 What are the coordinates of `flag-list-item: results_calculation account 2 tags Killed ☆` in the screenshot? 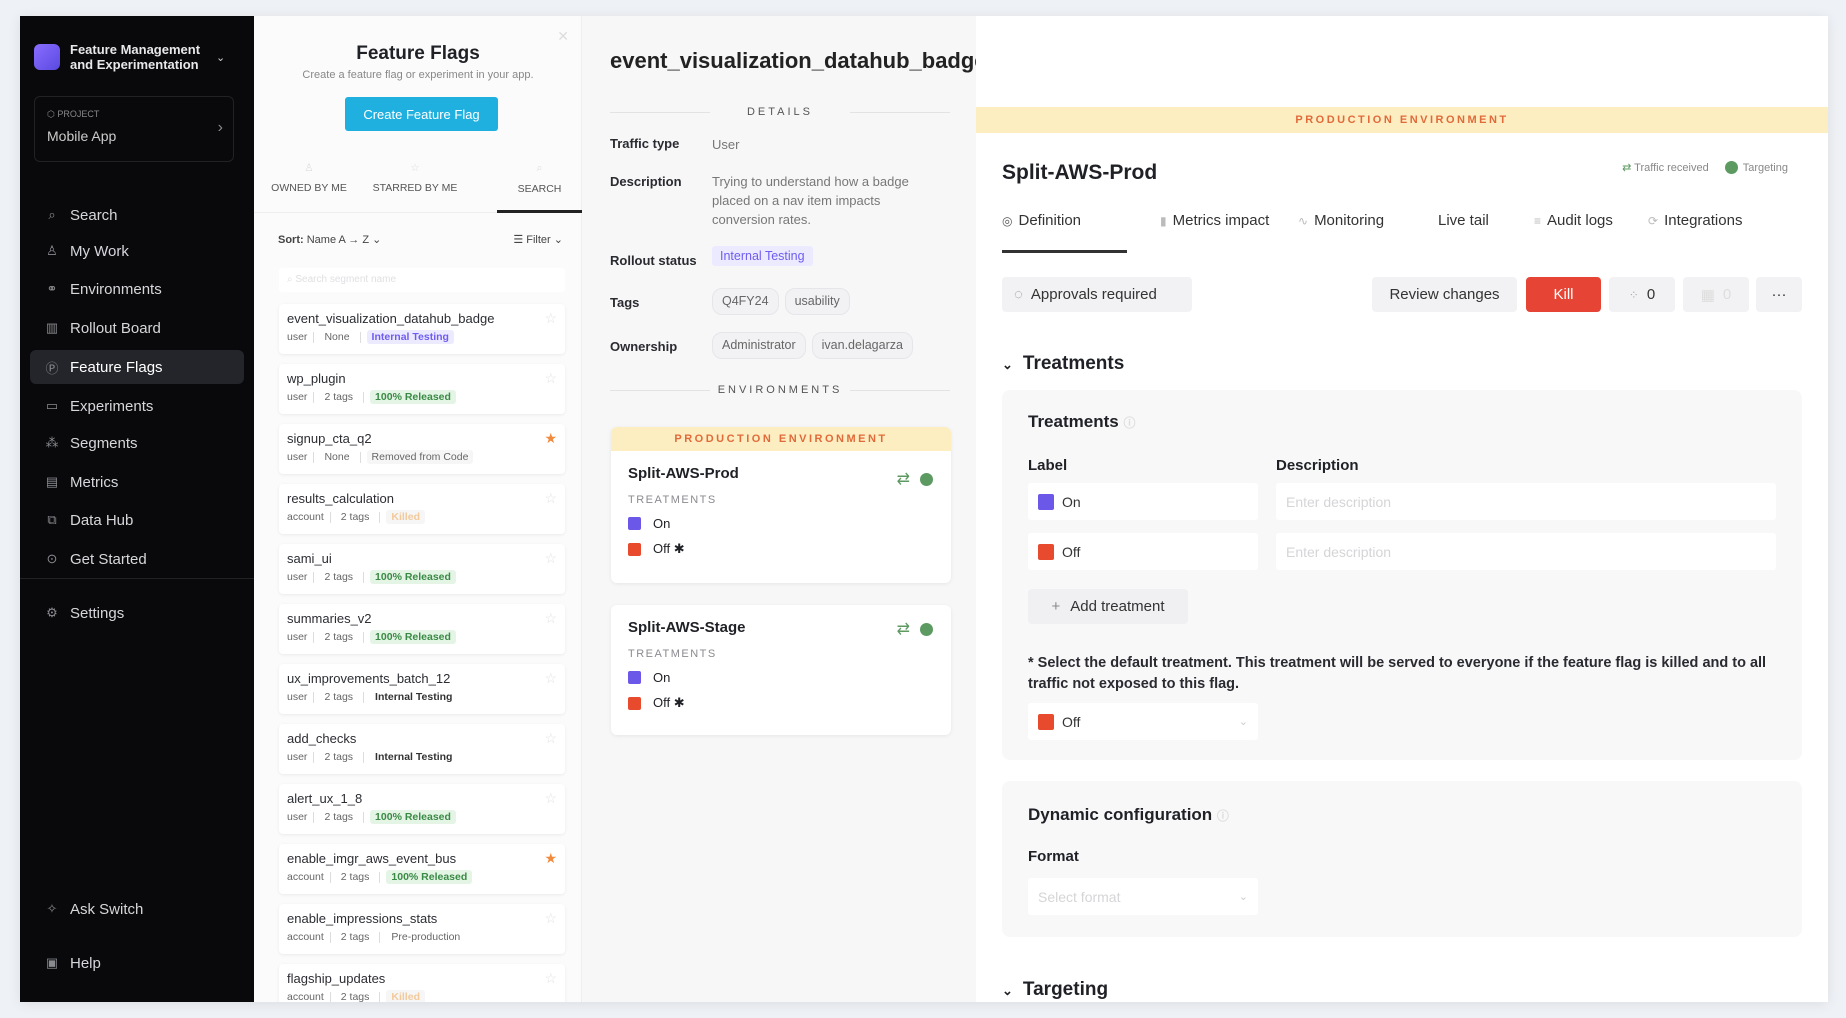 It's located at (422, 509).